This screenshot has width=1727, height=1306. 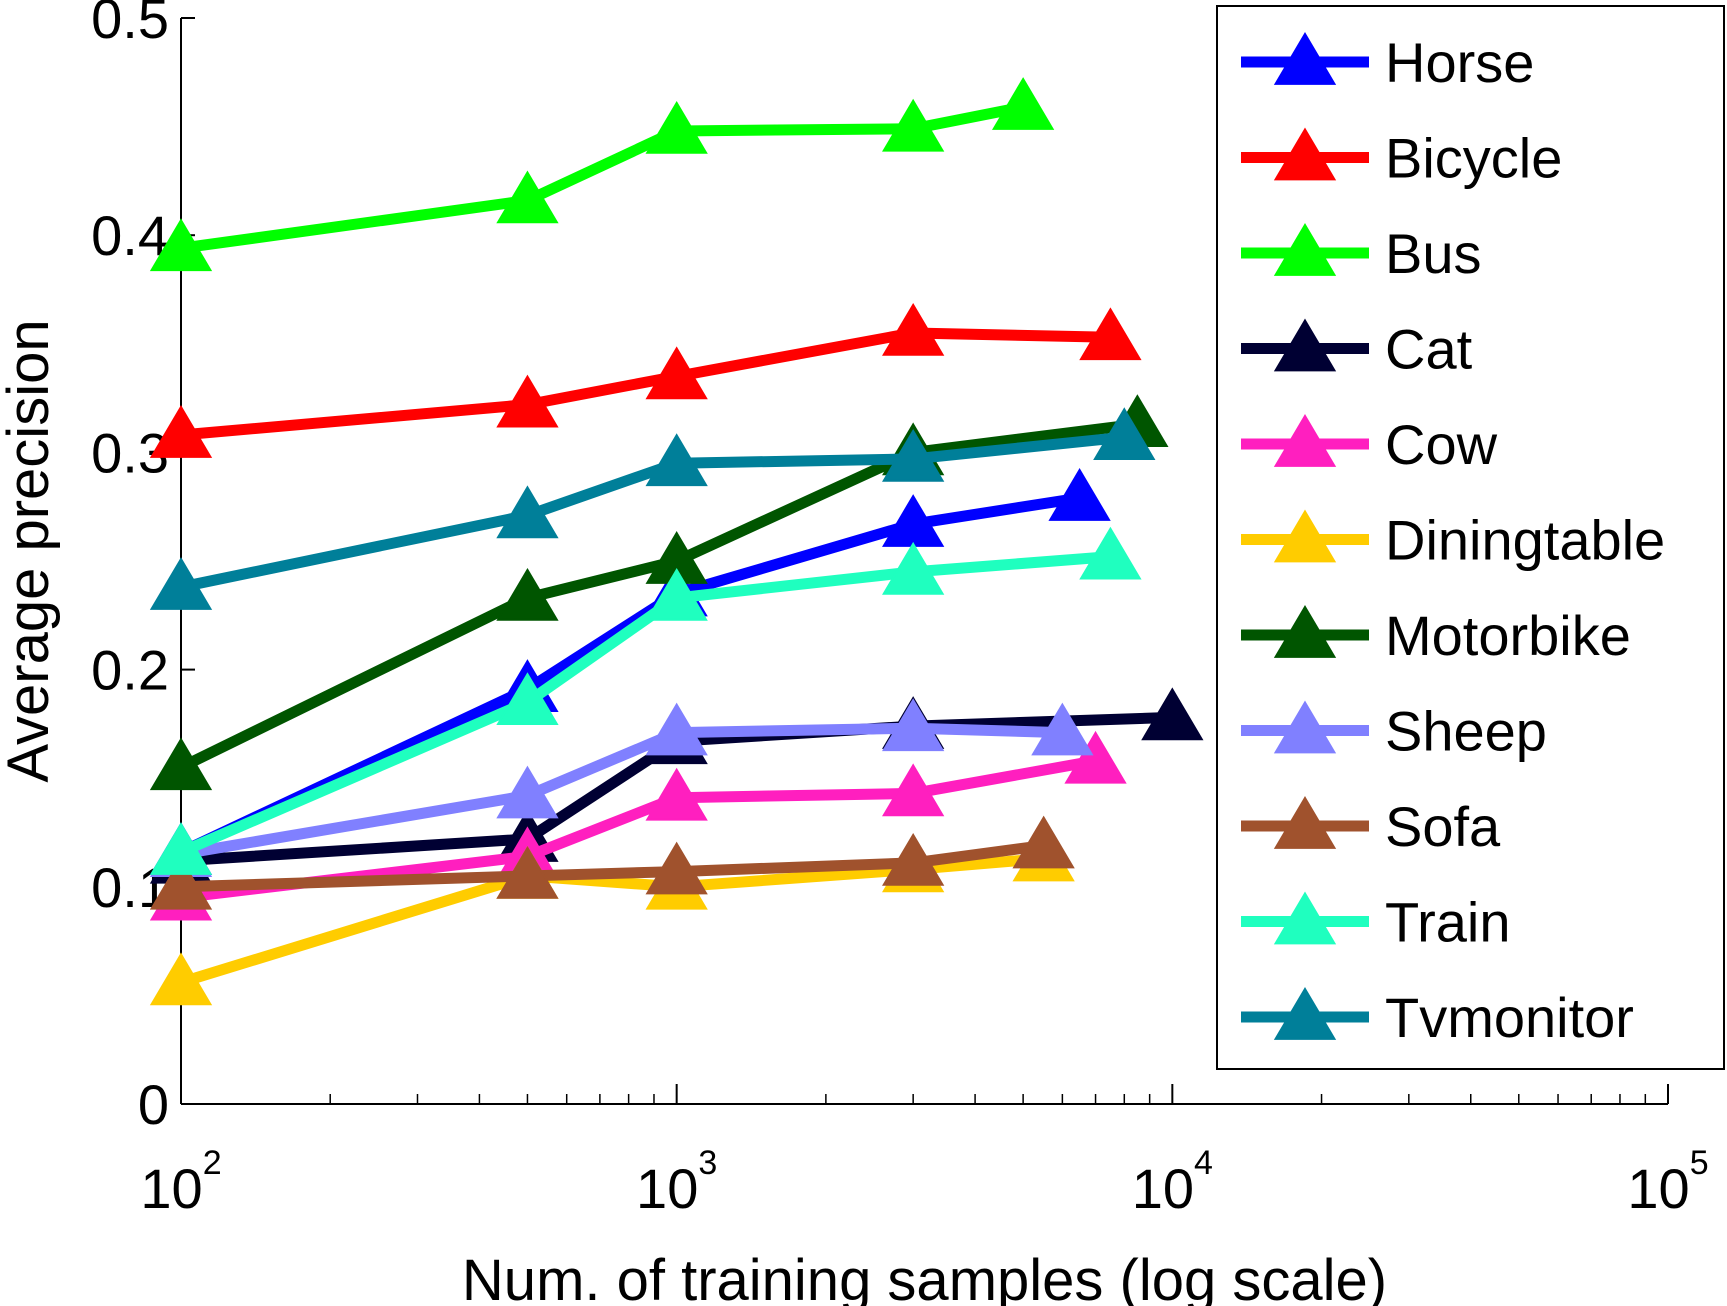 I want to click on legend-label: Sheep, so click(x=1466, y=731).